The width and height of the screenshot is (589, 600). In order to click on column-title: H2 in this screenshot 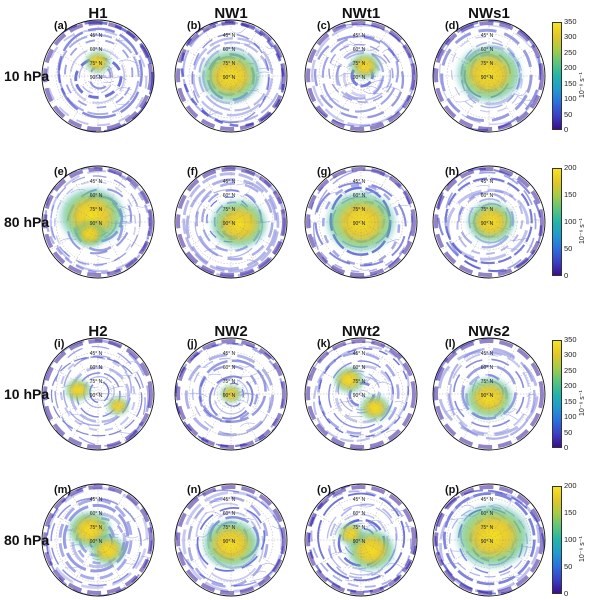, I will do `click(98, 331)`.